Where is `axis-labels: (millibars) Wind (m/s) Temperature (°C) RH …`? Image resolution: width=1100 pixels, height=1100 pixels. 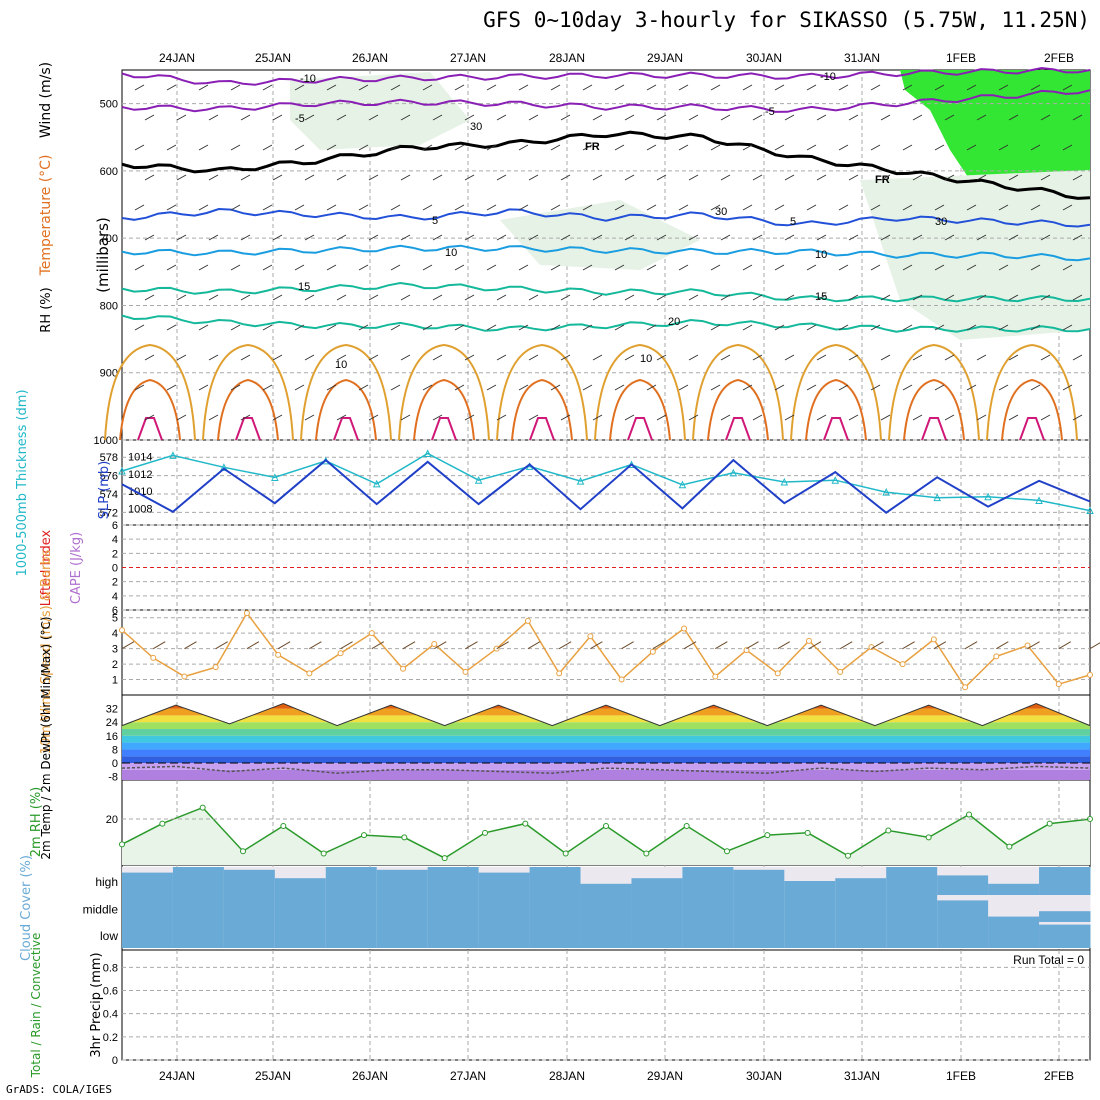 axis-labels: (millibars) Wind (m/s) Temperature (°C) RH … is located at coordinates (63, 570).